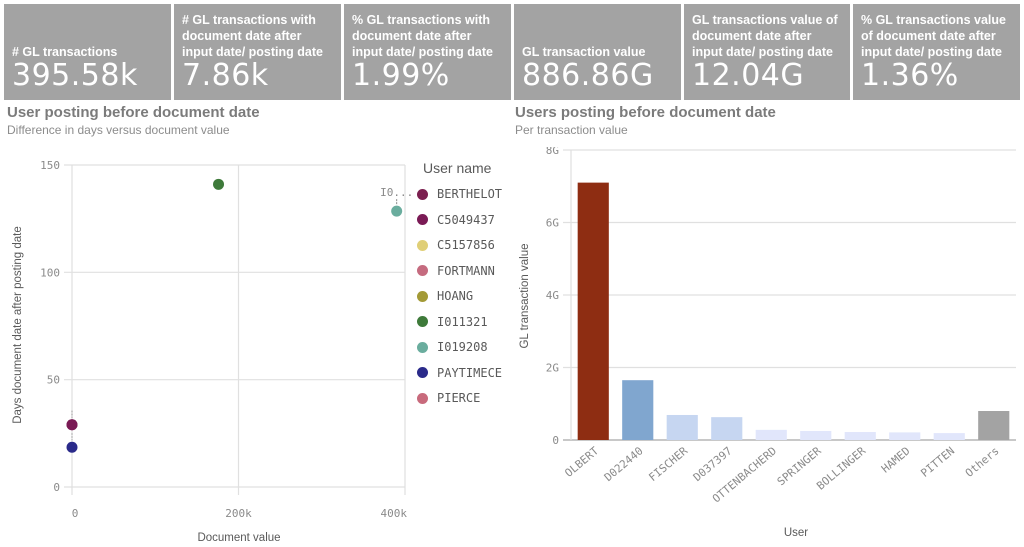 This screenshot has width=1024, height=547. I want to click on scatter-x-tick: 400k, so click(394, 513).